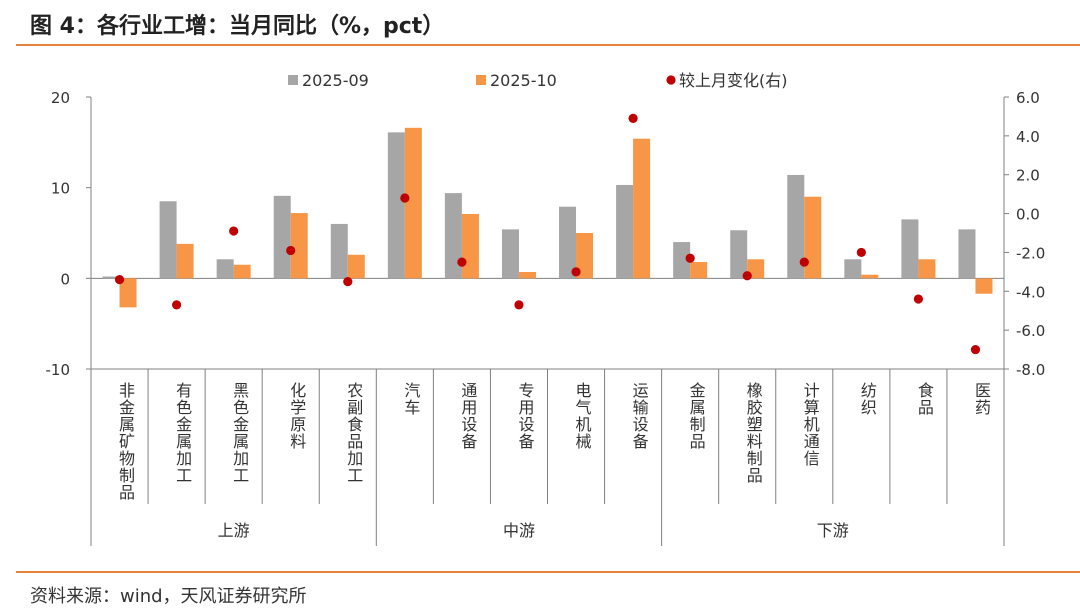 Image resolution: width=1080 pixels, height=613 pixels. I want to click on x-category-label: 金属制品, so click(696, 416).